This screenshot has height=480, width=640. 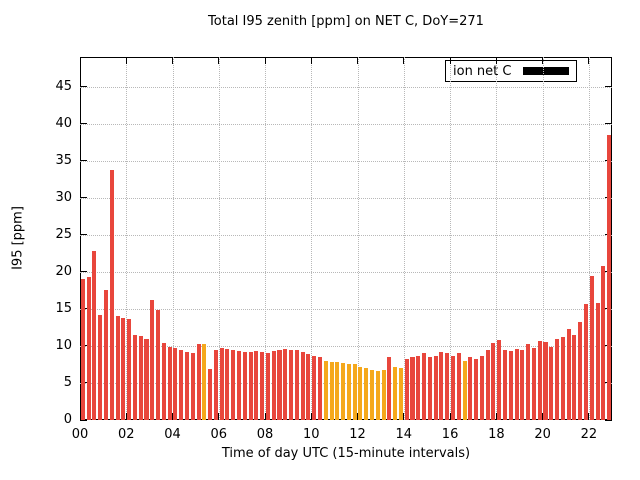 I want to click on y-tick-label: 15, so click(x=63, y=308).